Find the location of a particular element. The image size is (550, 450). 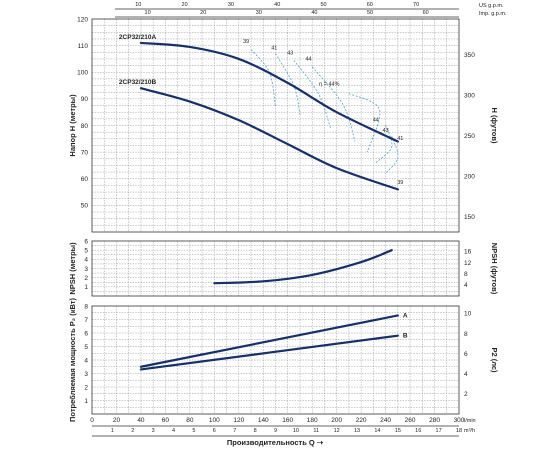

x-m3h-tick-label: 13 is located at coordinates (357, 431).